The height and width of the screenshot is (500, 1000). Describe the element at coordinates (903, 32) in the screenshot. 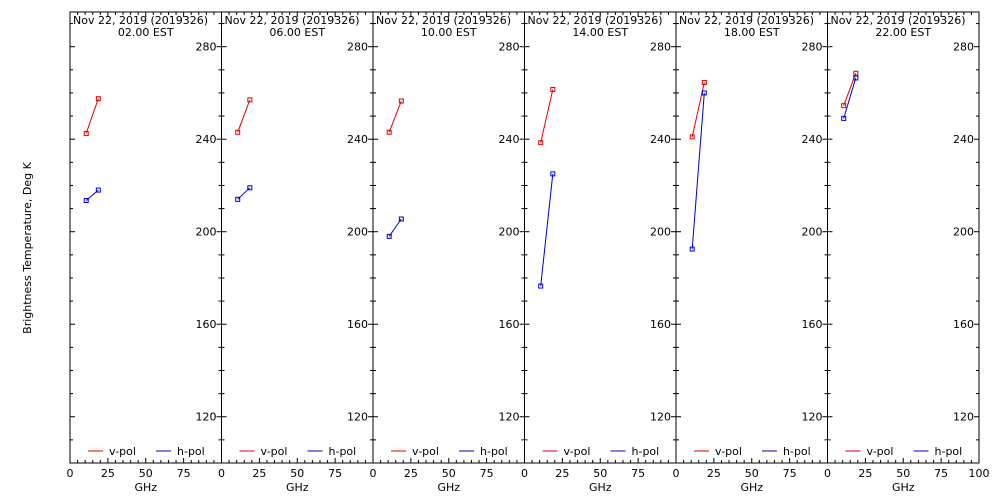

I see `panel-time: 22.00 EST` at that location.